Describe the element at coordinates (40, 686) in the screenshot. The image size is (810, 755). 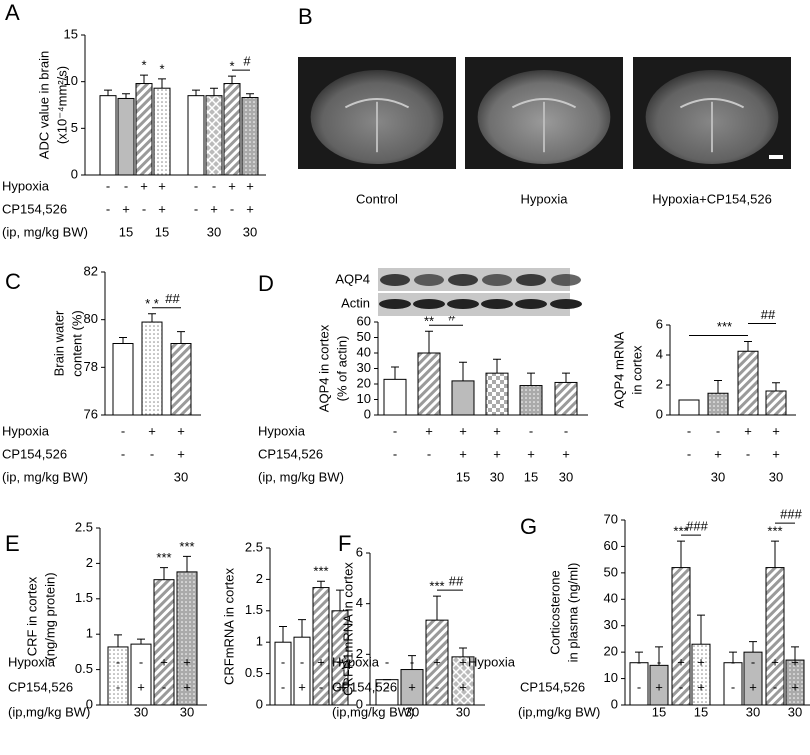
I see `condition-label: CP154,526` at that location.